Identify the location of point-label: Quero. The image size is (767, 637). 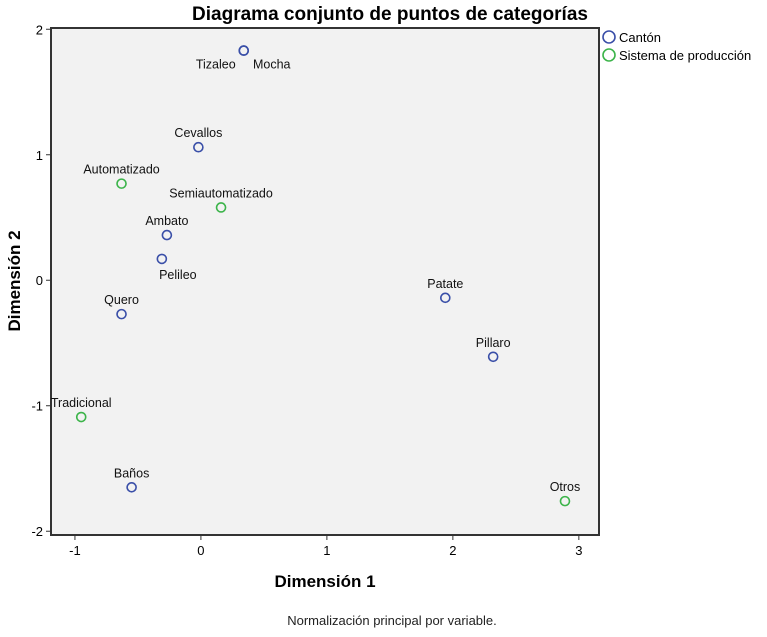
(121, 300).